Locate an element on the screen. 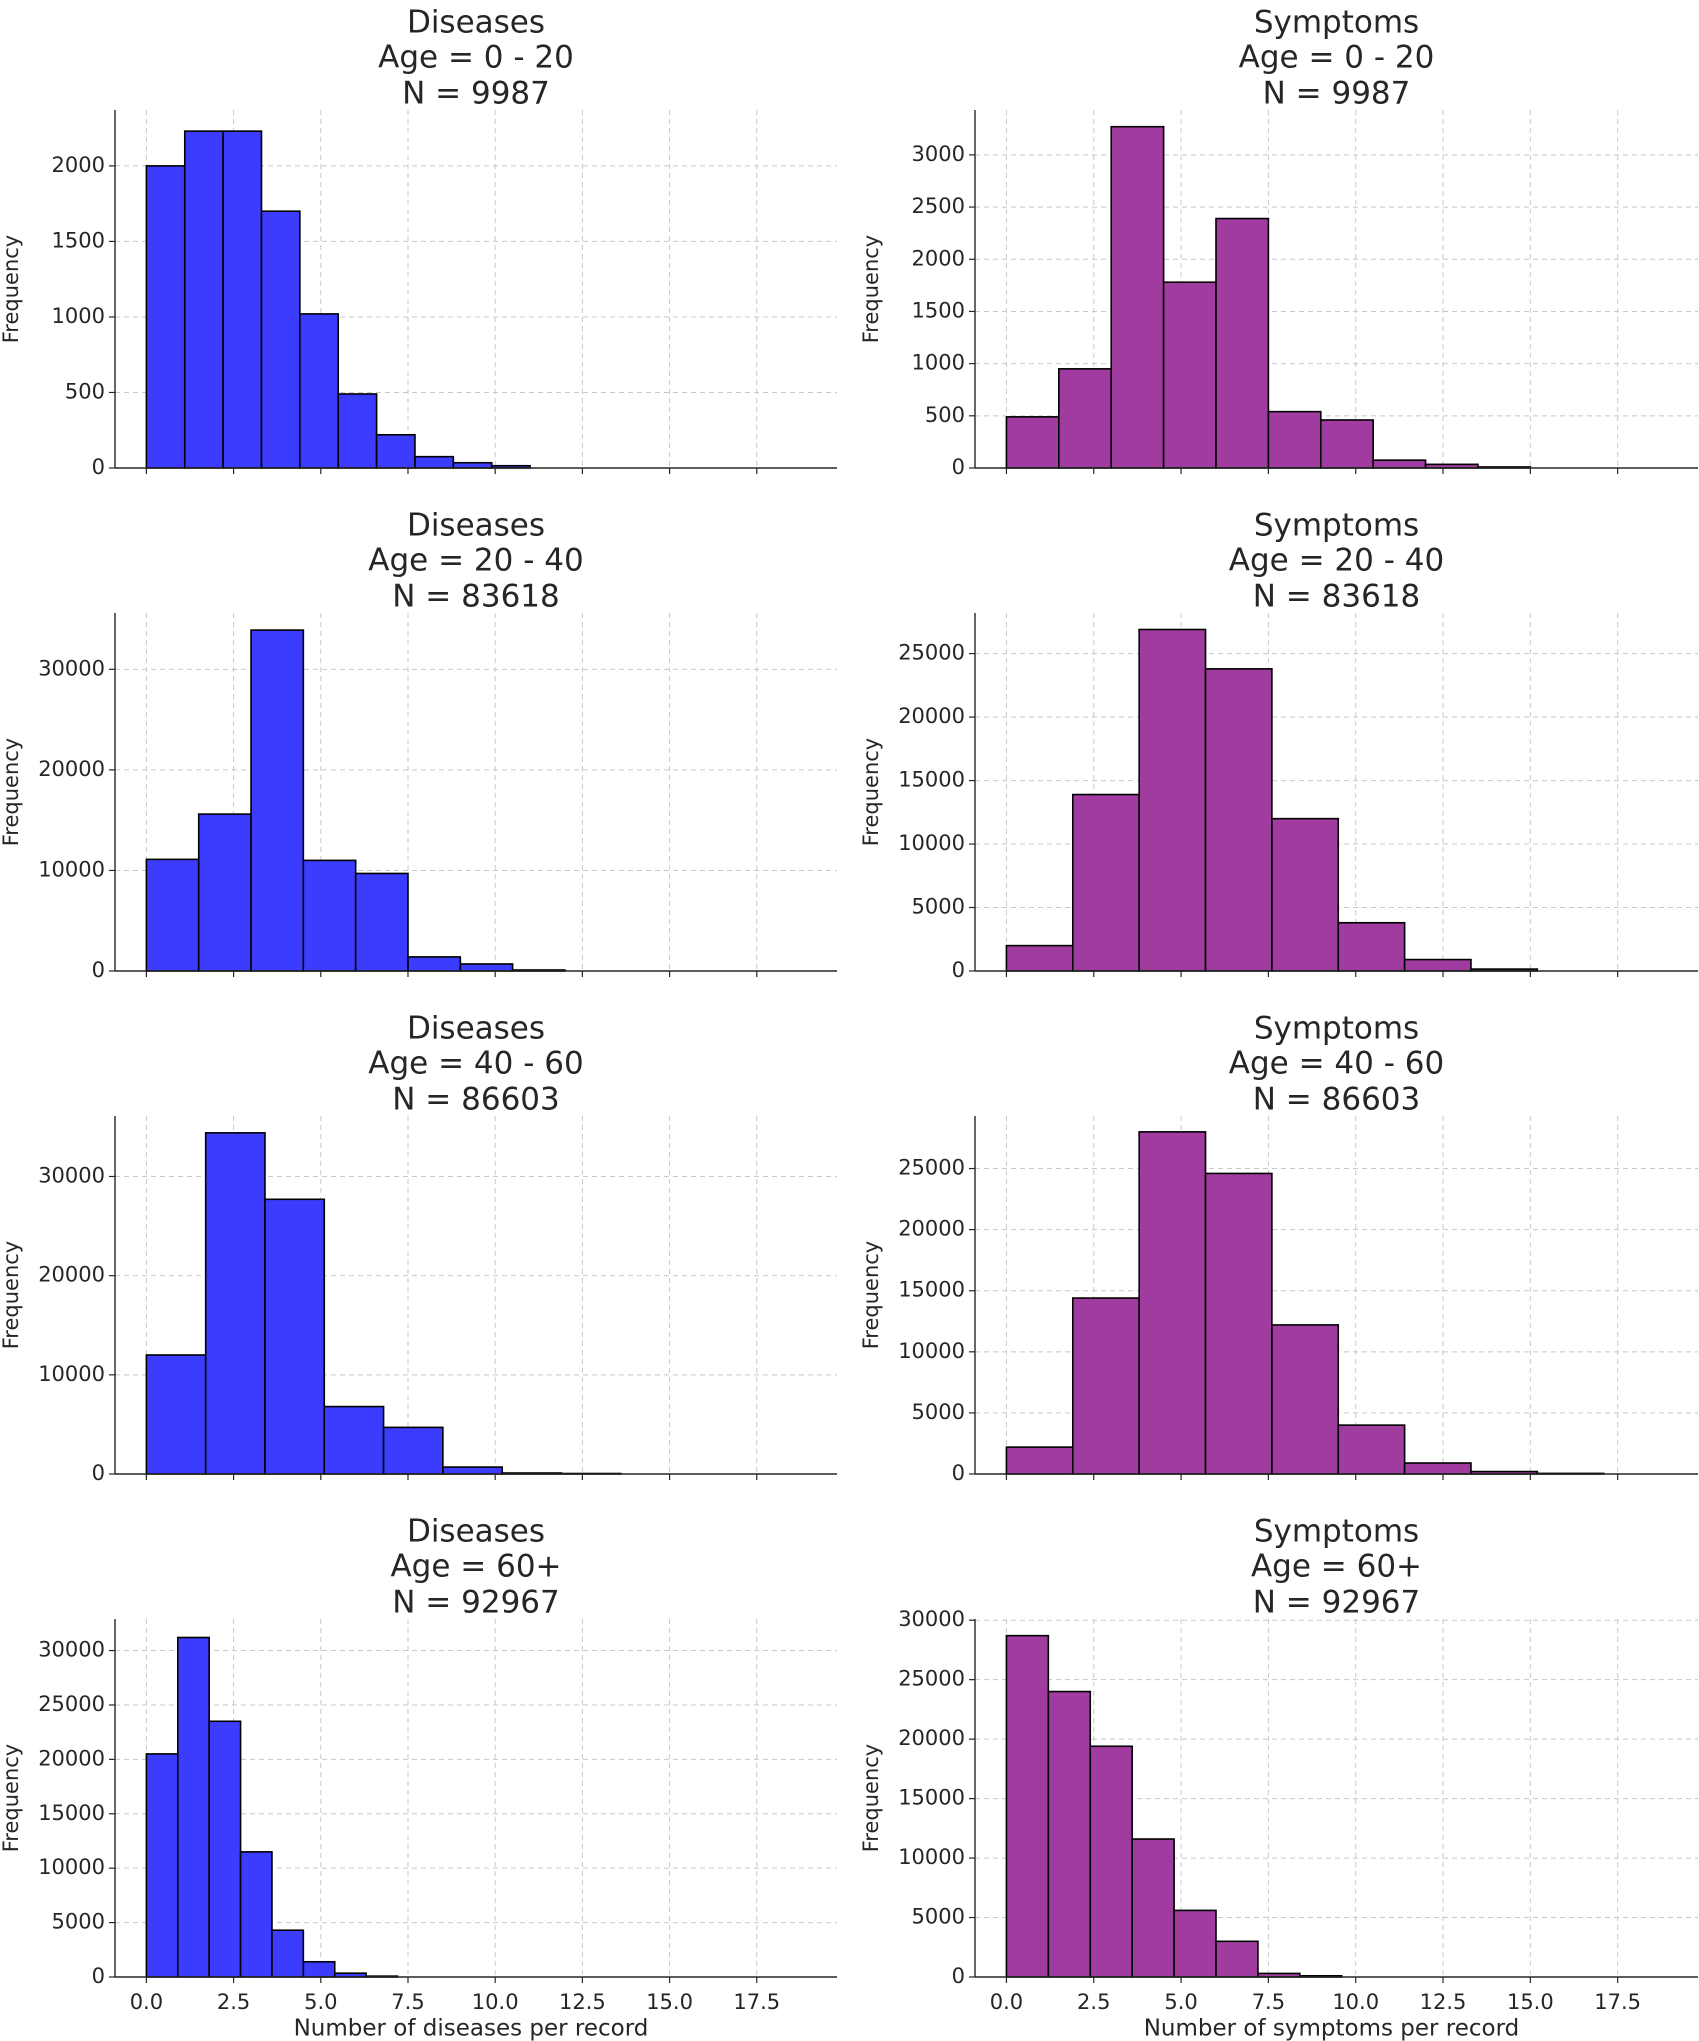  y-tick-label: 1500 is located at coordinates (78, 240).